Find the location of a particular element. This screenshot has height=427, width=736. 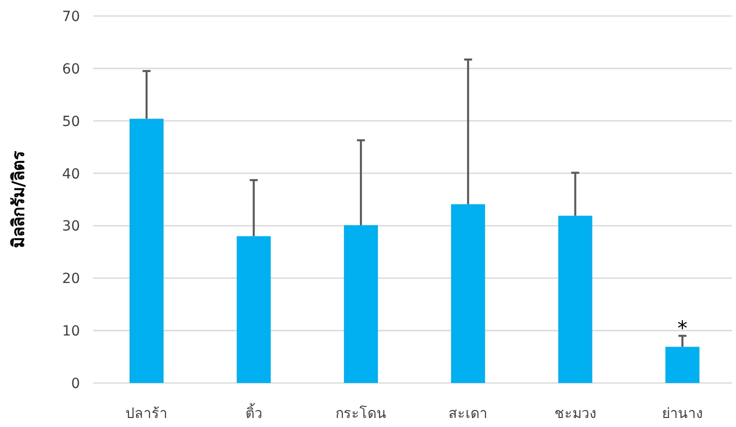

x-tick-label: ชะมวง is located at coordinates (575, 414).